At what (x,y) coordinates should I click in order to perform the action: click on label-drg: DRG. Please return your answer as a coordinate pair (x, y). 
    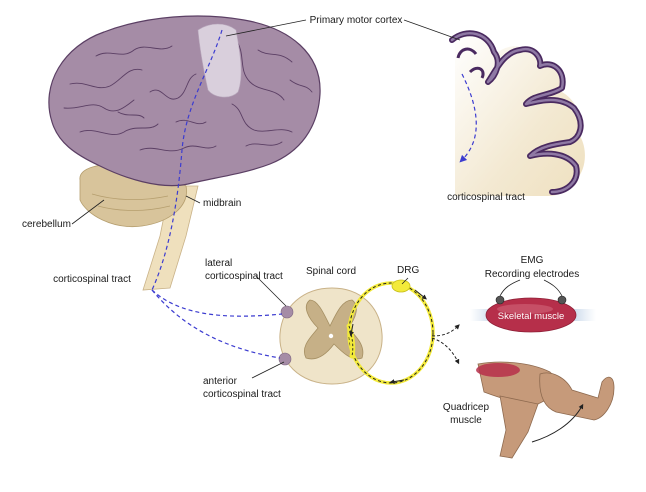
    Looking at the image, I should click on (408, 270).